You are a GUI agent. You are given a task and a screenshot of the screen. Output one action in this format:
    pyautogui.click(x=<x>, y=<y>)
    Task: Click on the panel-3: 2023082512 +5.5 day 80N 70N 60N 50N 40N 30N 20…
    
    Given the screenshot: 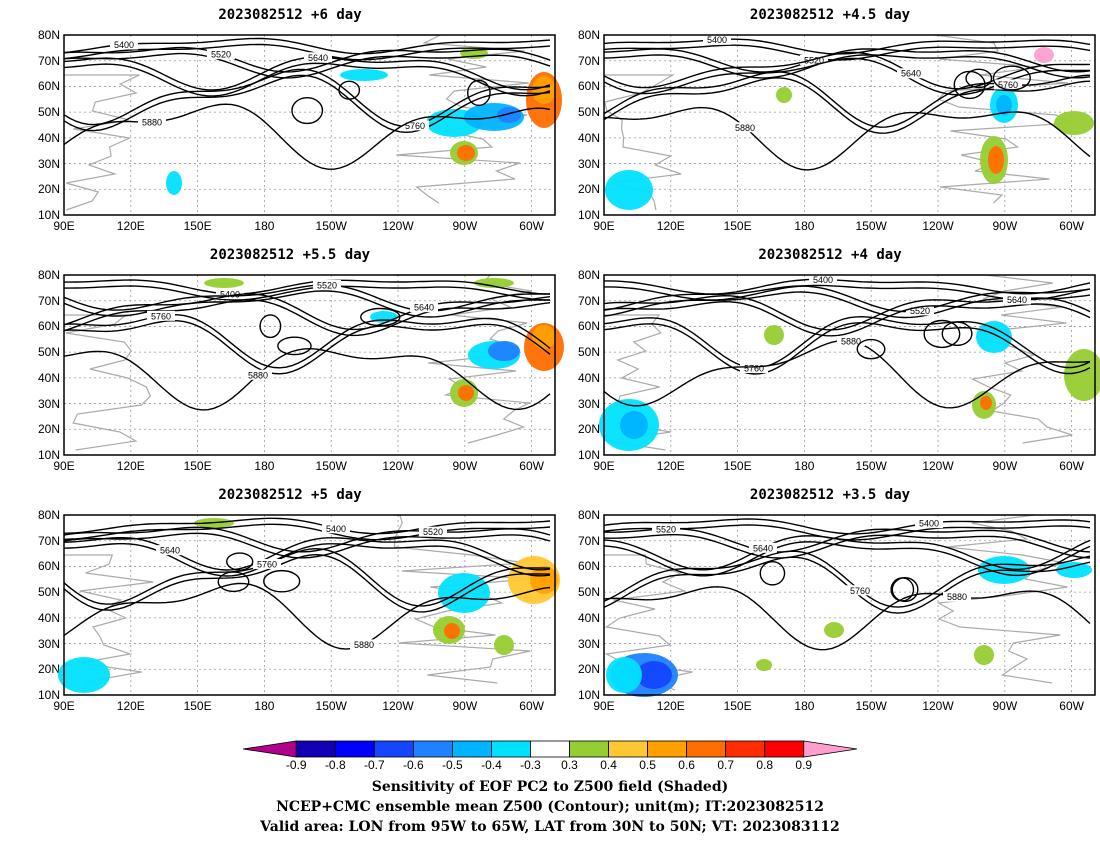 What is the action you would take?
    pyautogui.click(x=292, y=365)
    